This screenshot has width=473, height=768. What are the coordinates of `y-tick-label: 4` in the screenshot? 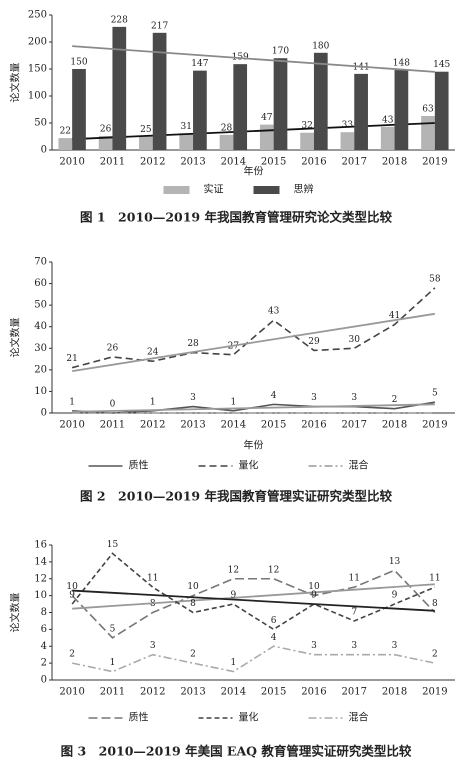 It's located at (44, 646).